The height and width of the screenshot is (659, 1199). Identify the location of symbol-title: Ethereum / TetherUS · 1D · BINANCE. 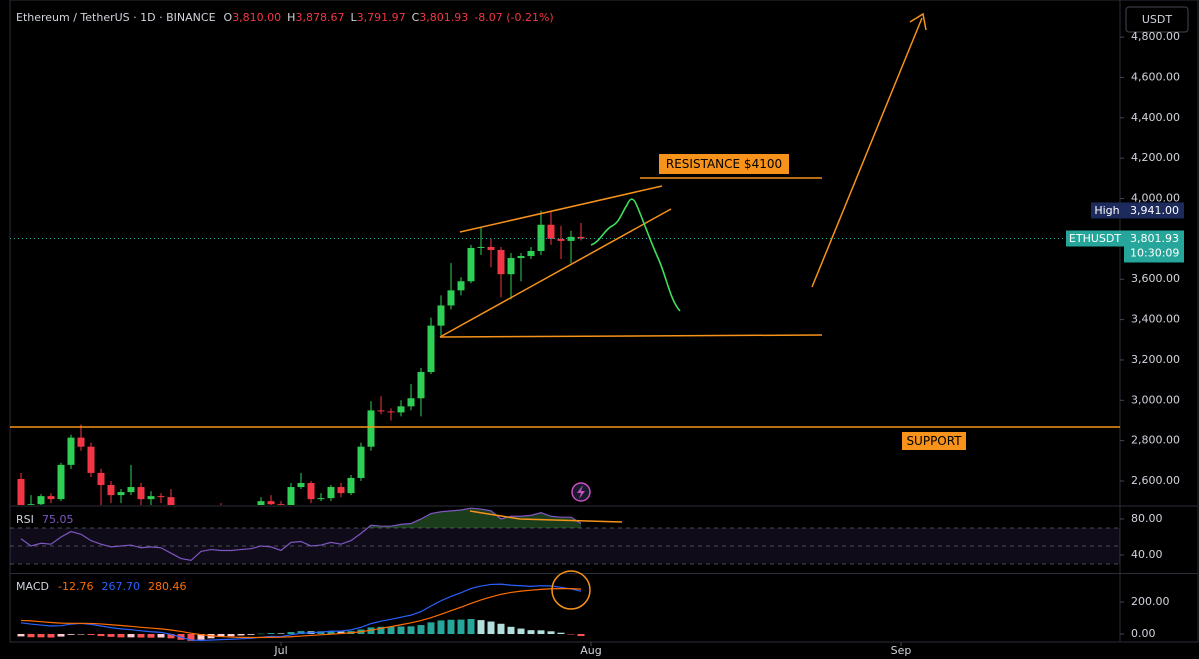
(116, 17).